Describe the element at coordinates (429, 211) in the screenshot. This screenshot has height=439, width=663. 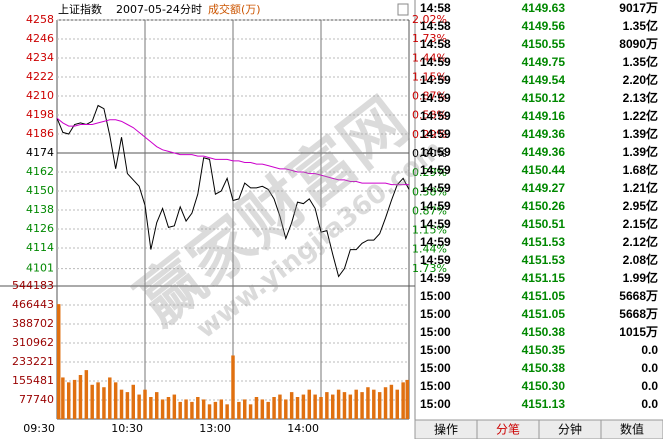
I see `y2-tick-label: 0.87%` at that location.